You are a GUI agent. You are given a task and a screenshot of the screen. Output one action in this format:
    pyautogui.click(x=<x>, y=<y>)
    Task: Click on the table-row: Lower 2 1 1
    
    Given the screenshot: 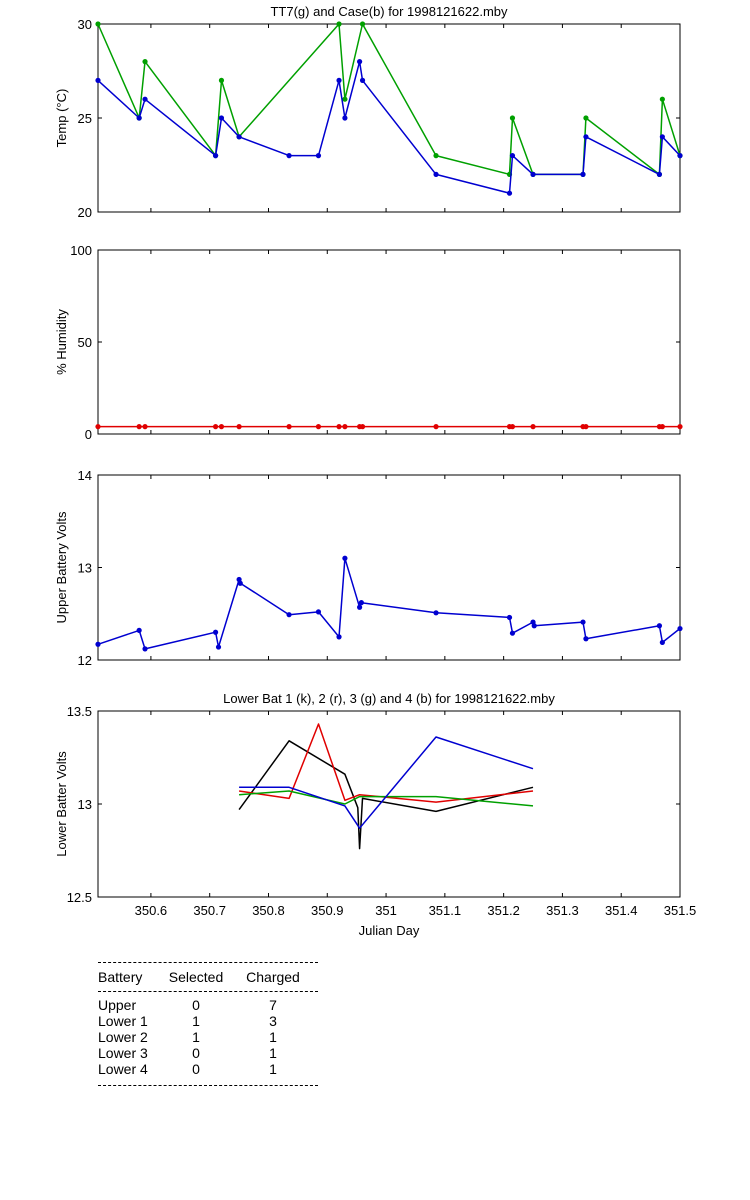 What is the action you would take?
    pyautogui.click(x=208, y=1037)
    